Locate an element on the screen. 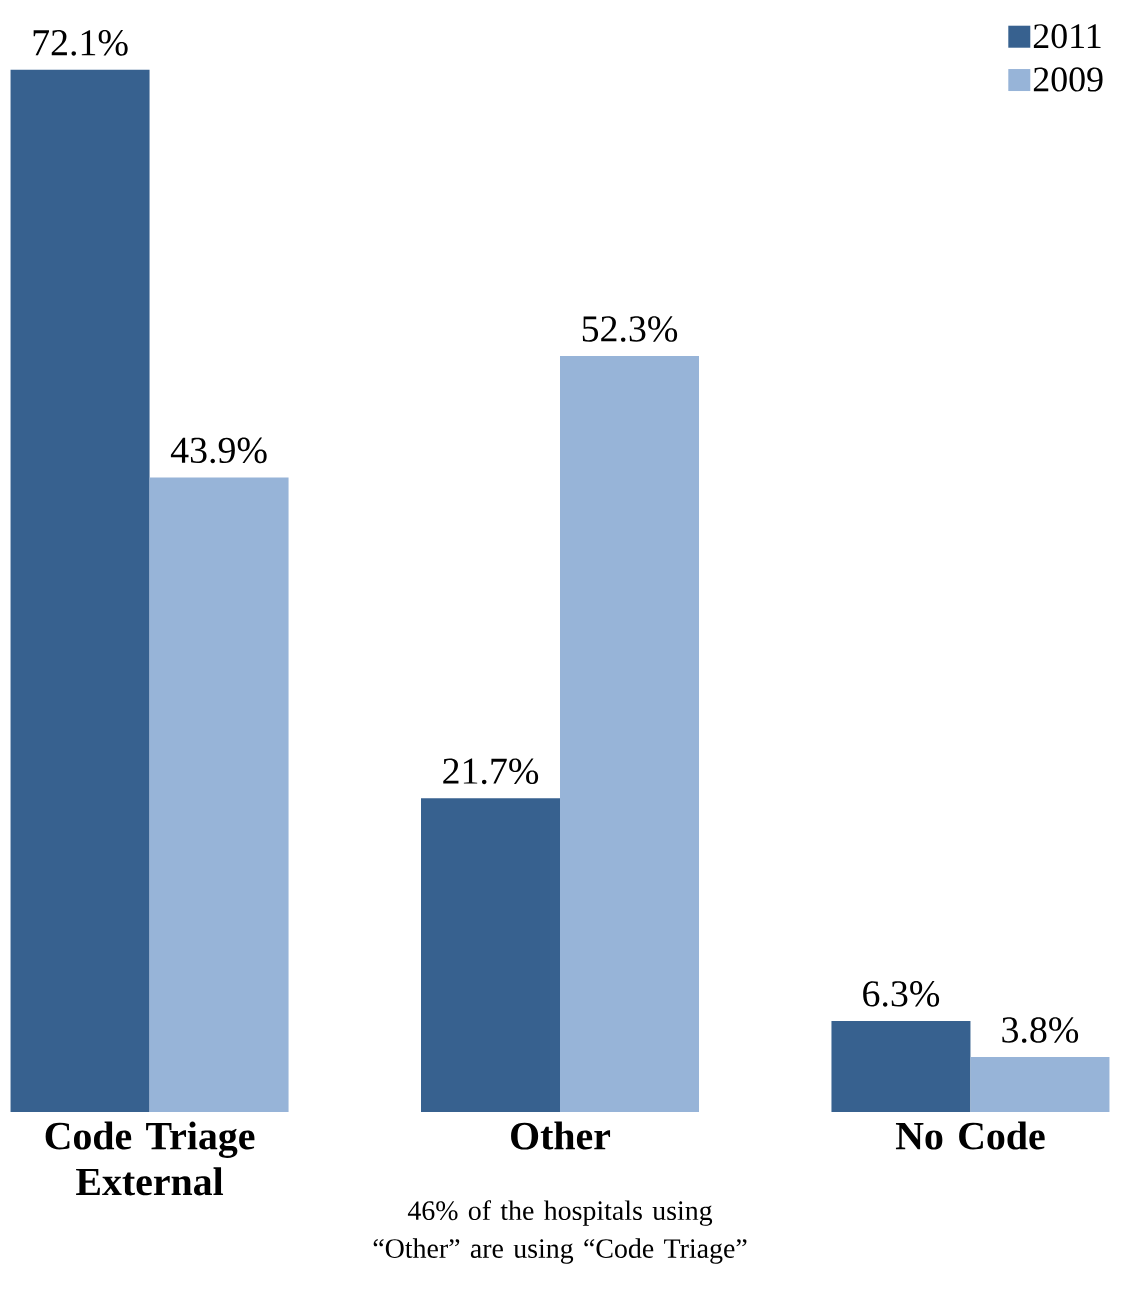  x-tick-label: Code Triage External is located at coordinates (150, 1158).